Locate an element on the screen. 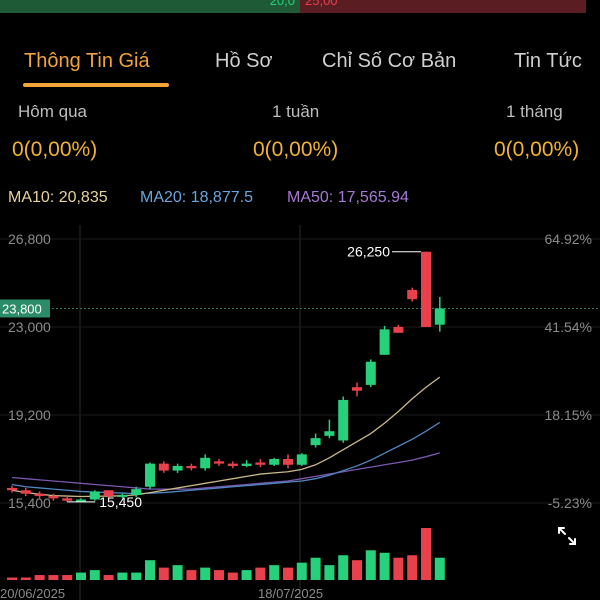  pct-tick-label: 64.92% is located at coordinates (568, 239).